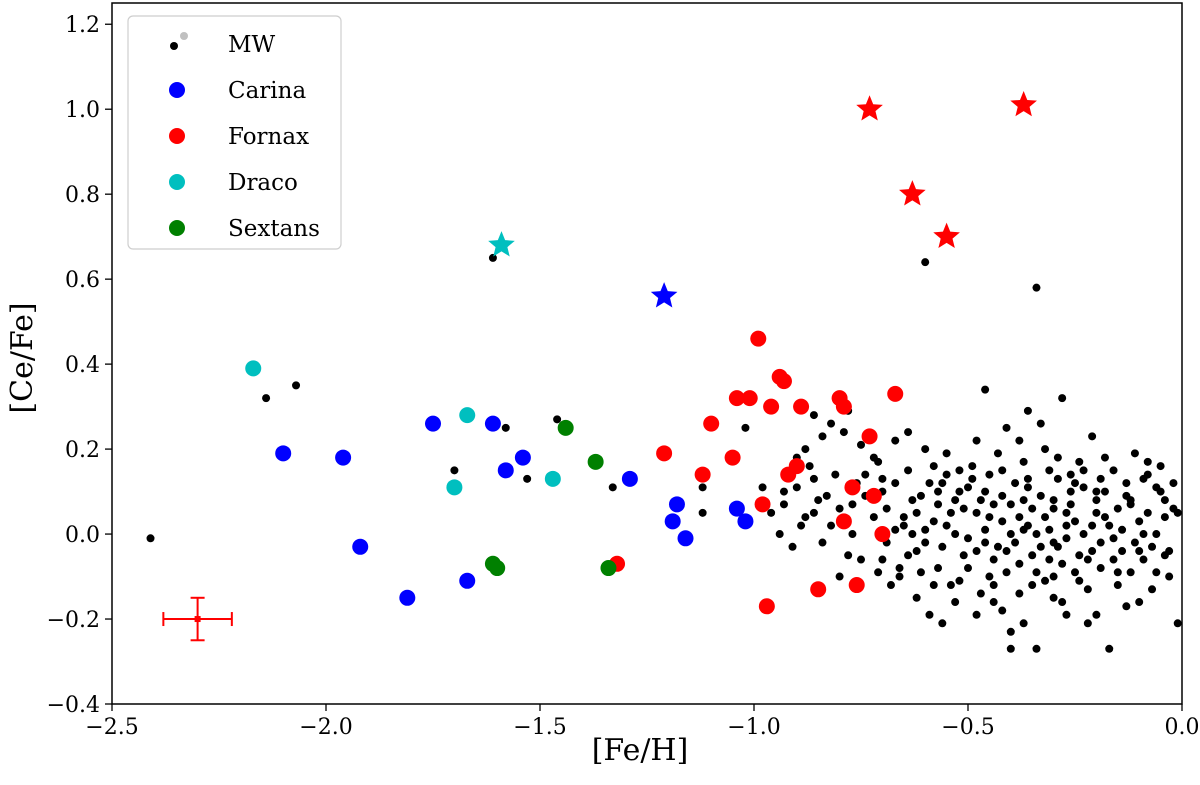 The width and height of the screenshot is (1200, 785). Describe the element at coordinates (608, 568) in the screenshot. I see `sextans-point` at that location.